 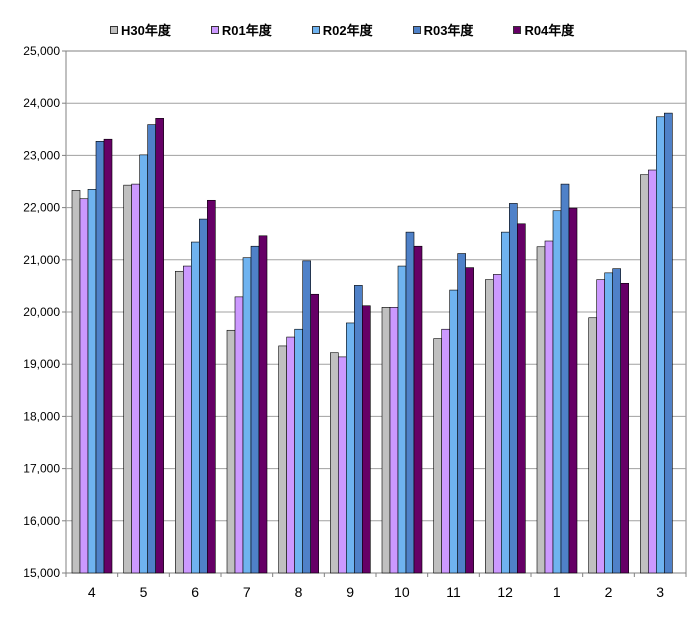 I want to click on bar-H30年度-12, so click(x=489, y=426).